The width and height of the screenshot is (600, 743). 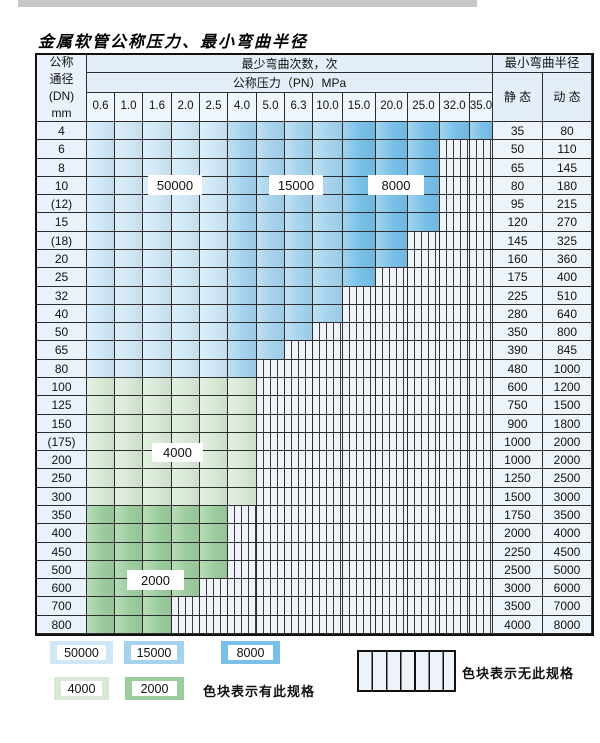 I want to click on legend-no-spec-swatch, so click(x=406, y=671).